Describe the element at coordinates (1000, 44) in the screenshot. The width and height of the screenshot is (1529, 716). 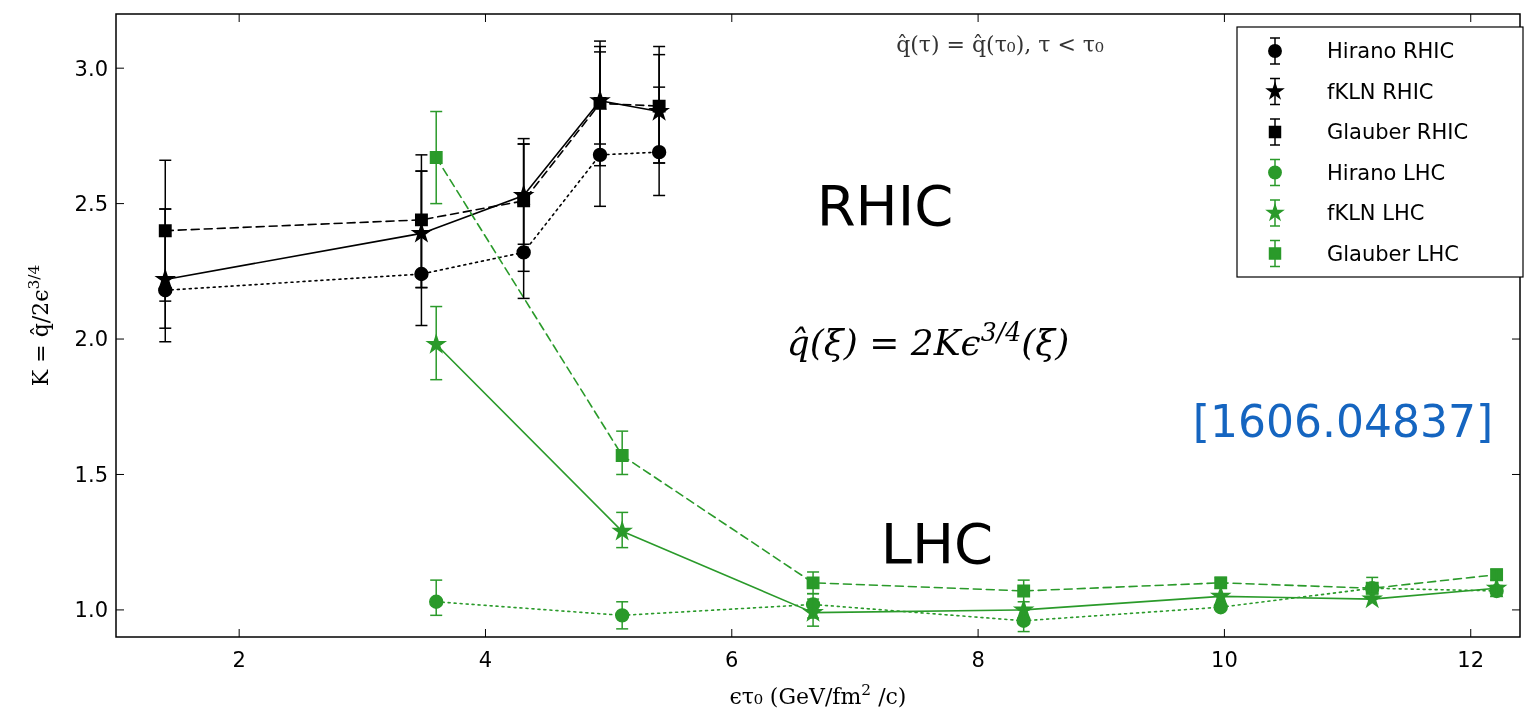
I see `annotation: q̂(τ) = q̂(τ₀), τ < τ₀` at that location.